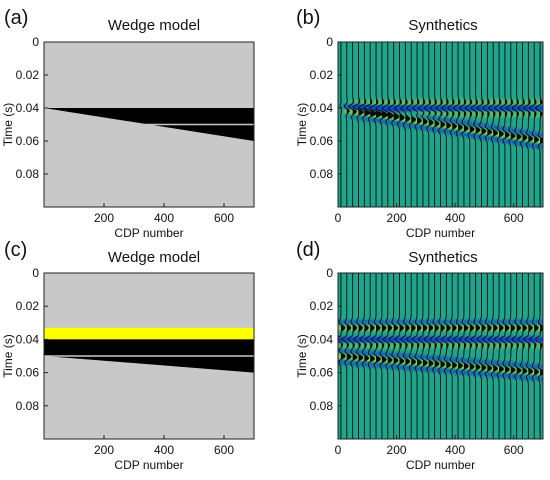 The width and height of the screenshot is (550, 480). I want to click on x-tick-label: 200, so click(397, 218).